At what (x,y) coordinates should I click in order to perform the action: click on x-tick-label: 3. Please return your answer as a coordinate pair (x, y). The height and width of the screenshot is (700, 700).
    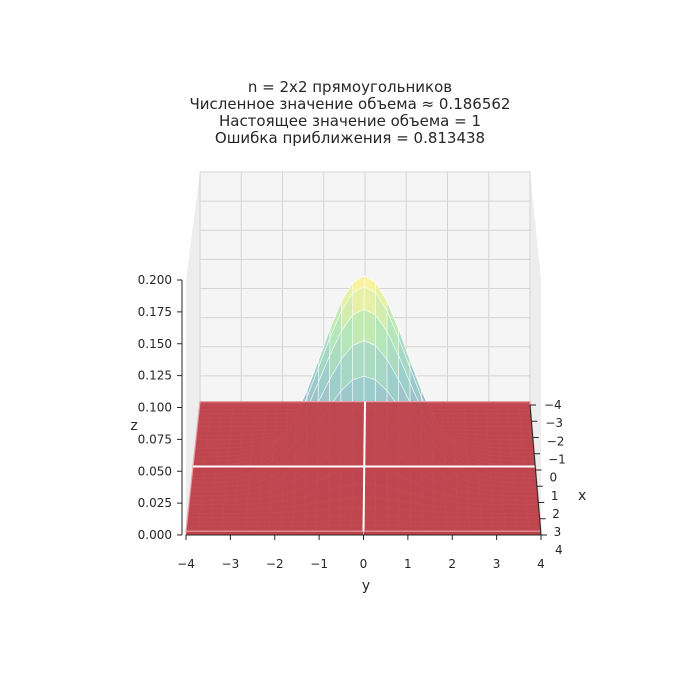
    Looking at the image, I should click on (558, 532).